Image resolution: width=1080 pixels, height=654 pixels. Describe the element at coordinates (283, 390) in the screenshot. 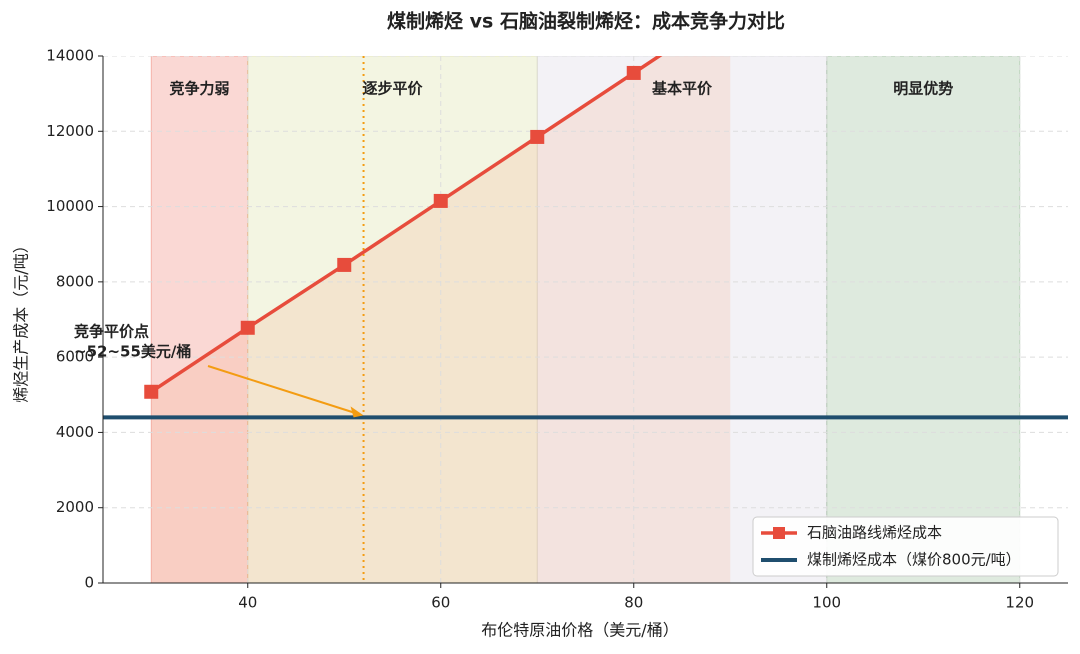

I see `annotation-arrow` at that location.